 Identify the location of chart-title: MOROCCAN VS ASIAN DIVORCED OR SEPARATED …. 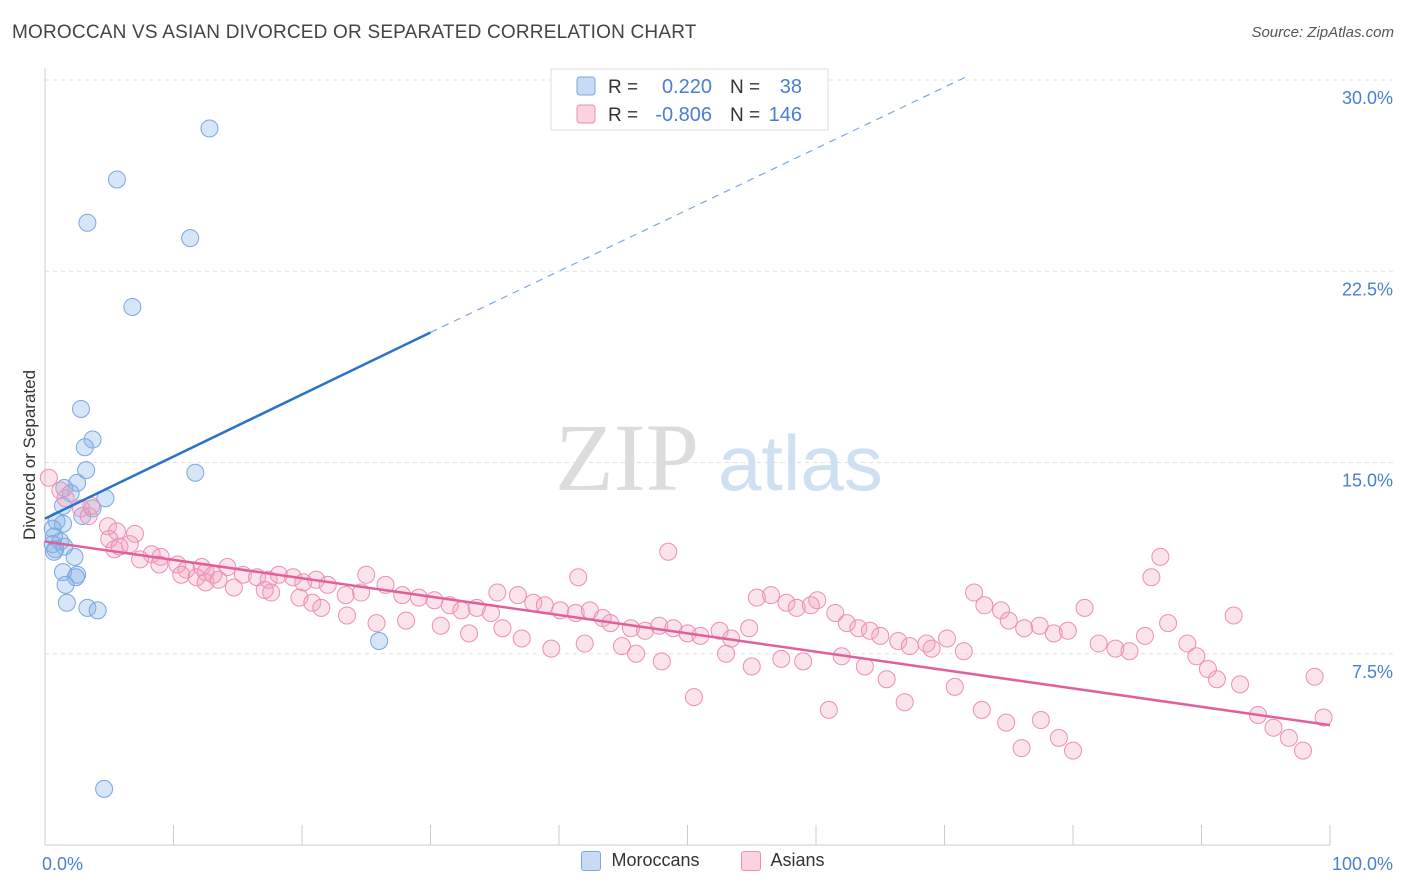
(354, 32).